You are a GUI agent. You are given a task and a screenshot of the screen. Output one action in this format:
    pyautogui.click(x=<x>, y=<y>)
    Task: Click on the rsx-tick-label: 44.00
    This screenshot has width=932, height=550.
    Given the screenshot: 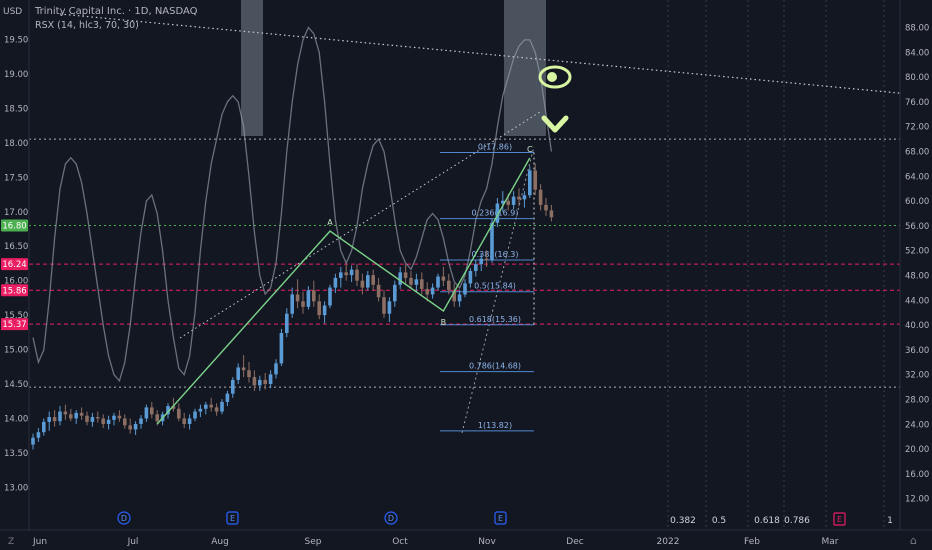 What is the action you would take?
    pyautogui.click(x=917, y=301)
    